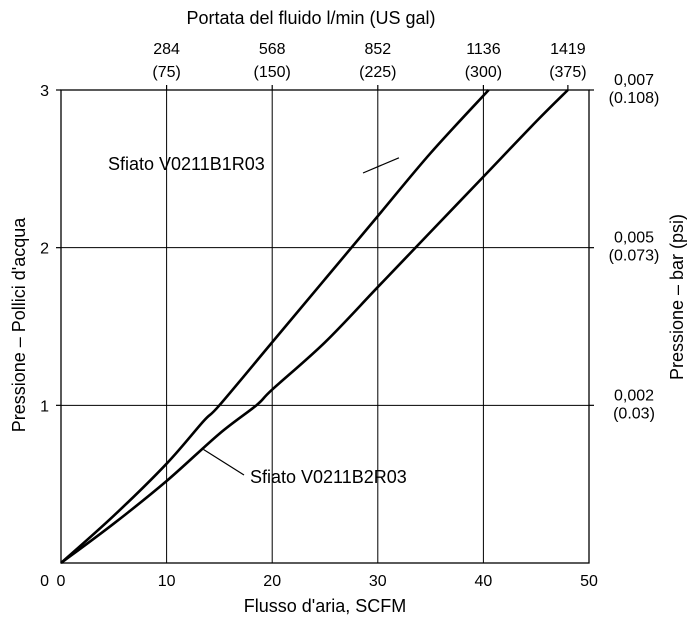 This screenshot has height=622, width=692. I want to click on right-tick-sublabel: (0.108), so click(634, 98).